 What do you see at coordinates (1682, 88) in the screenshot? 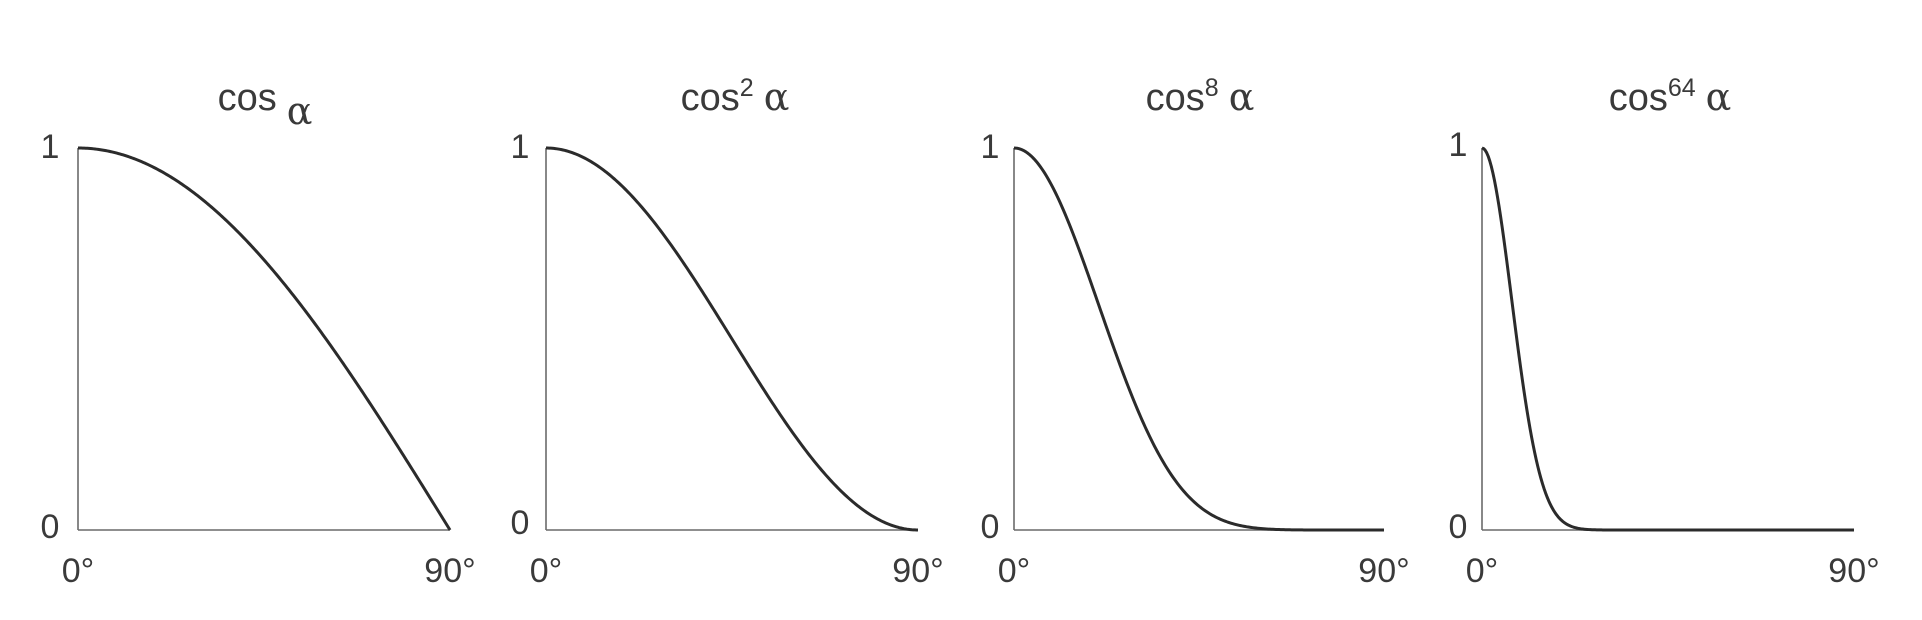
I see `title-exponent: 64` at bounding box center [1682, 88].